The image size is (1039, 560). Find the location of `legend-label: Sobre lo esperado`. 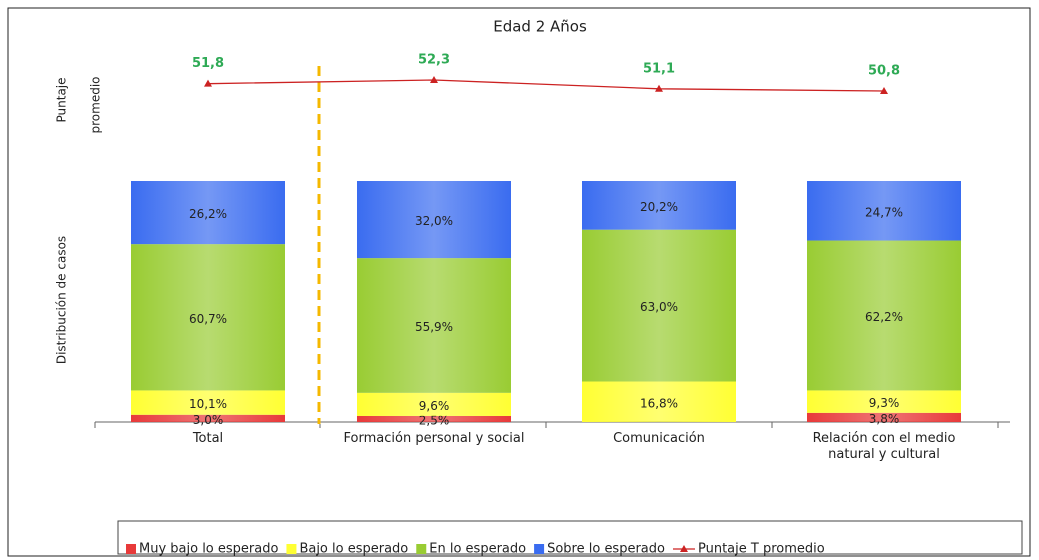

legend-label: Sobre lo esperado is located at coordinates (606, 549).